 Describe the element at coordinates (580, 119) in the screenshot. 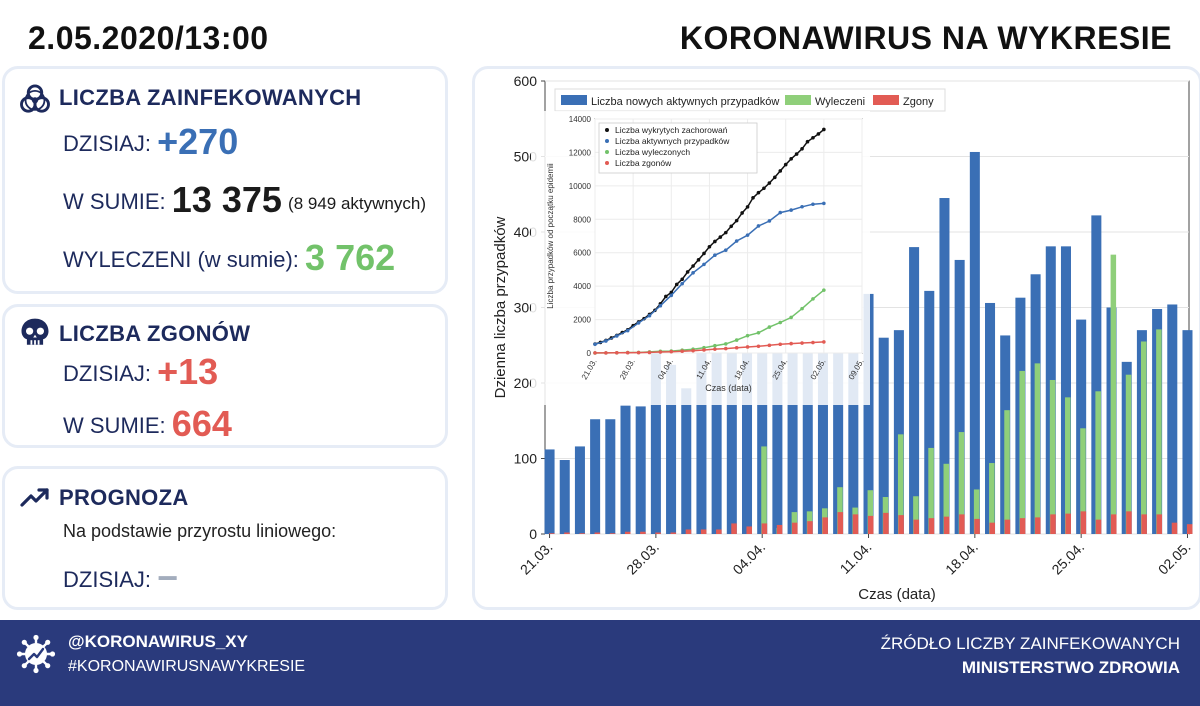

I see `inset-y-tick-label: 14000` at that location.